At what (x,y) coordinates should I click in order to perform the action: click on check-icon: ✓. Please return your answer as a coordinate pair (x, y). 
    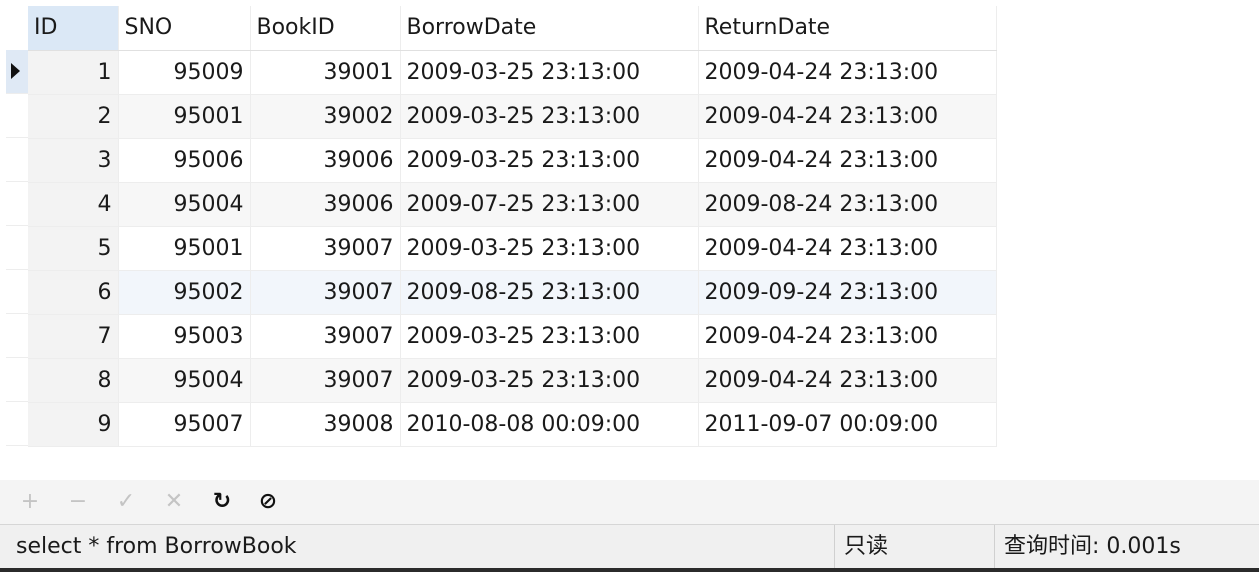
    Looking at the image, I should click on (126, 501).